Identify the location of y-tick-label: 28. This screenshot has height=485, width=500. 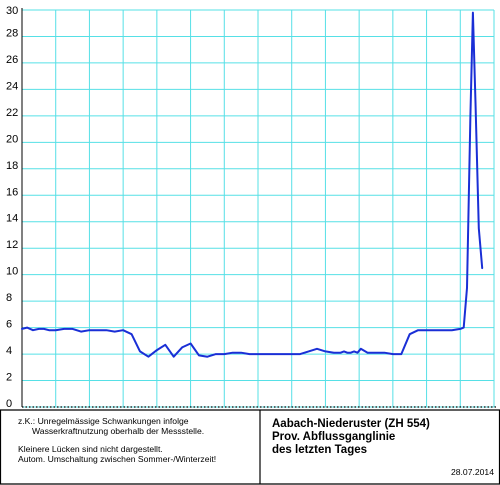
(12, 33).